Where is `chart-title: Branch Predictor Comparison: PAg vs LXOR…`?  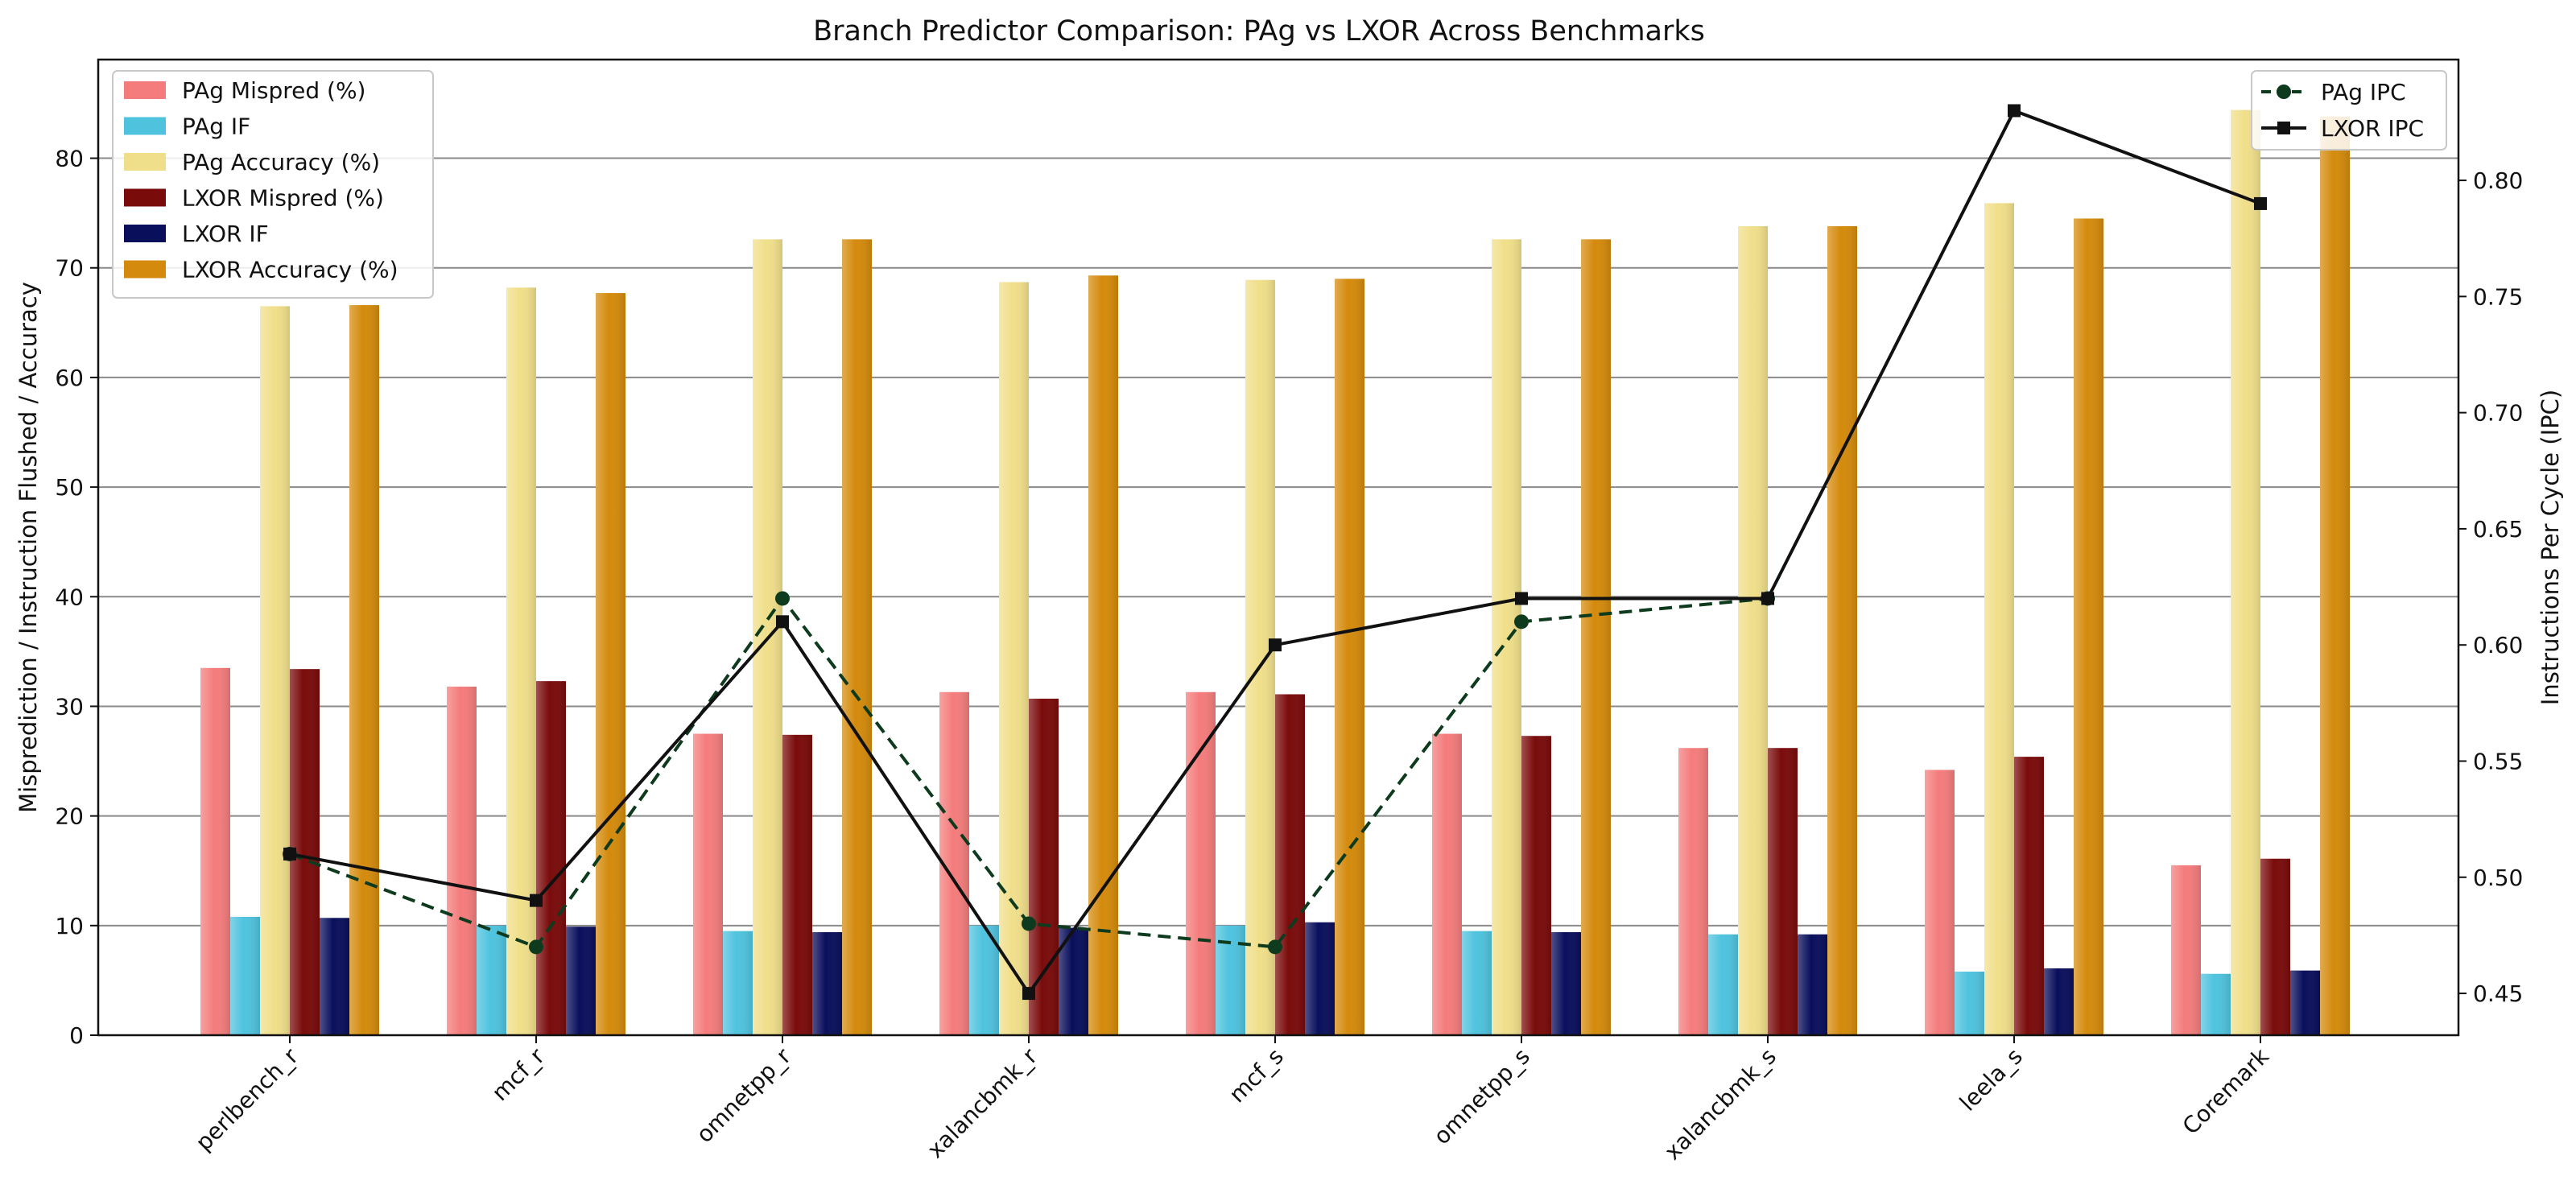 chart-title: Branch Predictor Comparison: PAg vs LXOR… is located at coordinates (1259, 31).